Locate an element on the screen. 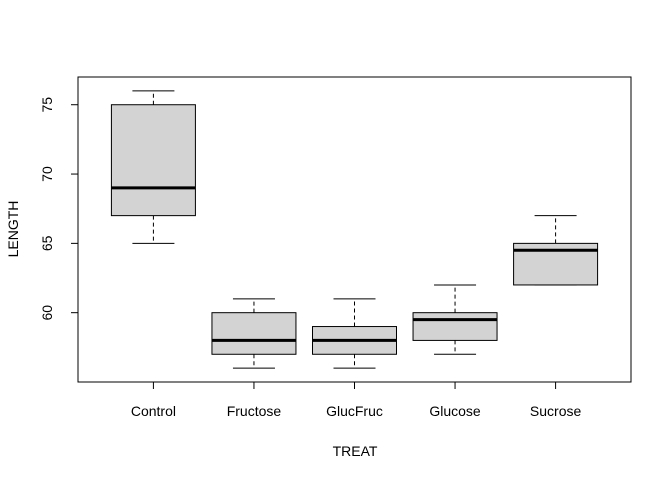 The width and height of the screenshot is (672, 480). box-fructose is located at coordinates (254, 333).